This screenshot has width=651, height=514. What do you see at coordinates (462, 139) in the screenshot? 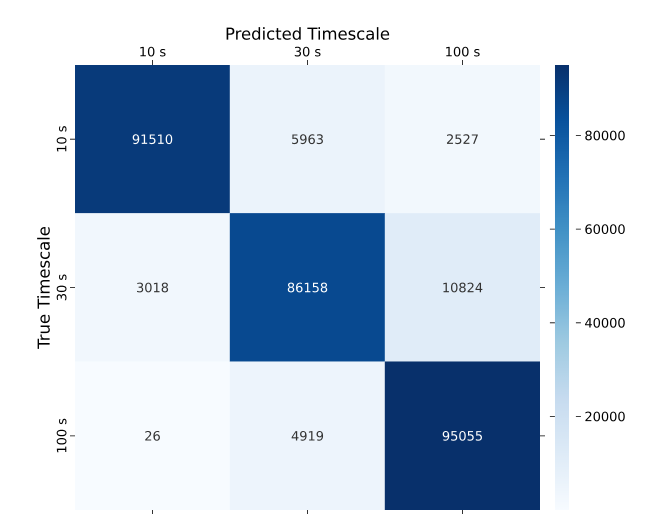
I see `data-label: 2527` at bounding box center [462, 139].